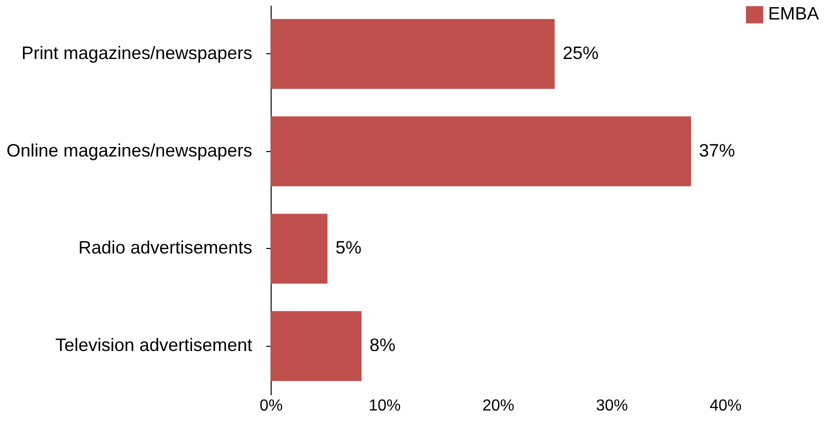 The image size is (825, 438). I want to click on y-tick-label: Radio advertisements, so click(165, 248).